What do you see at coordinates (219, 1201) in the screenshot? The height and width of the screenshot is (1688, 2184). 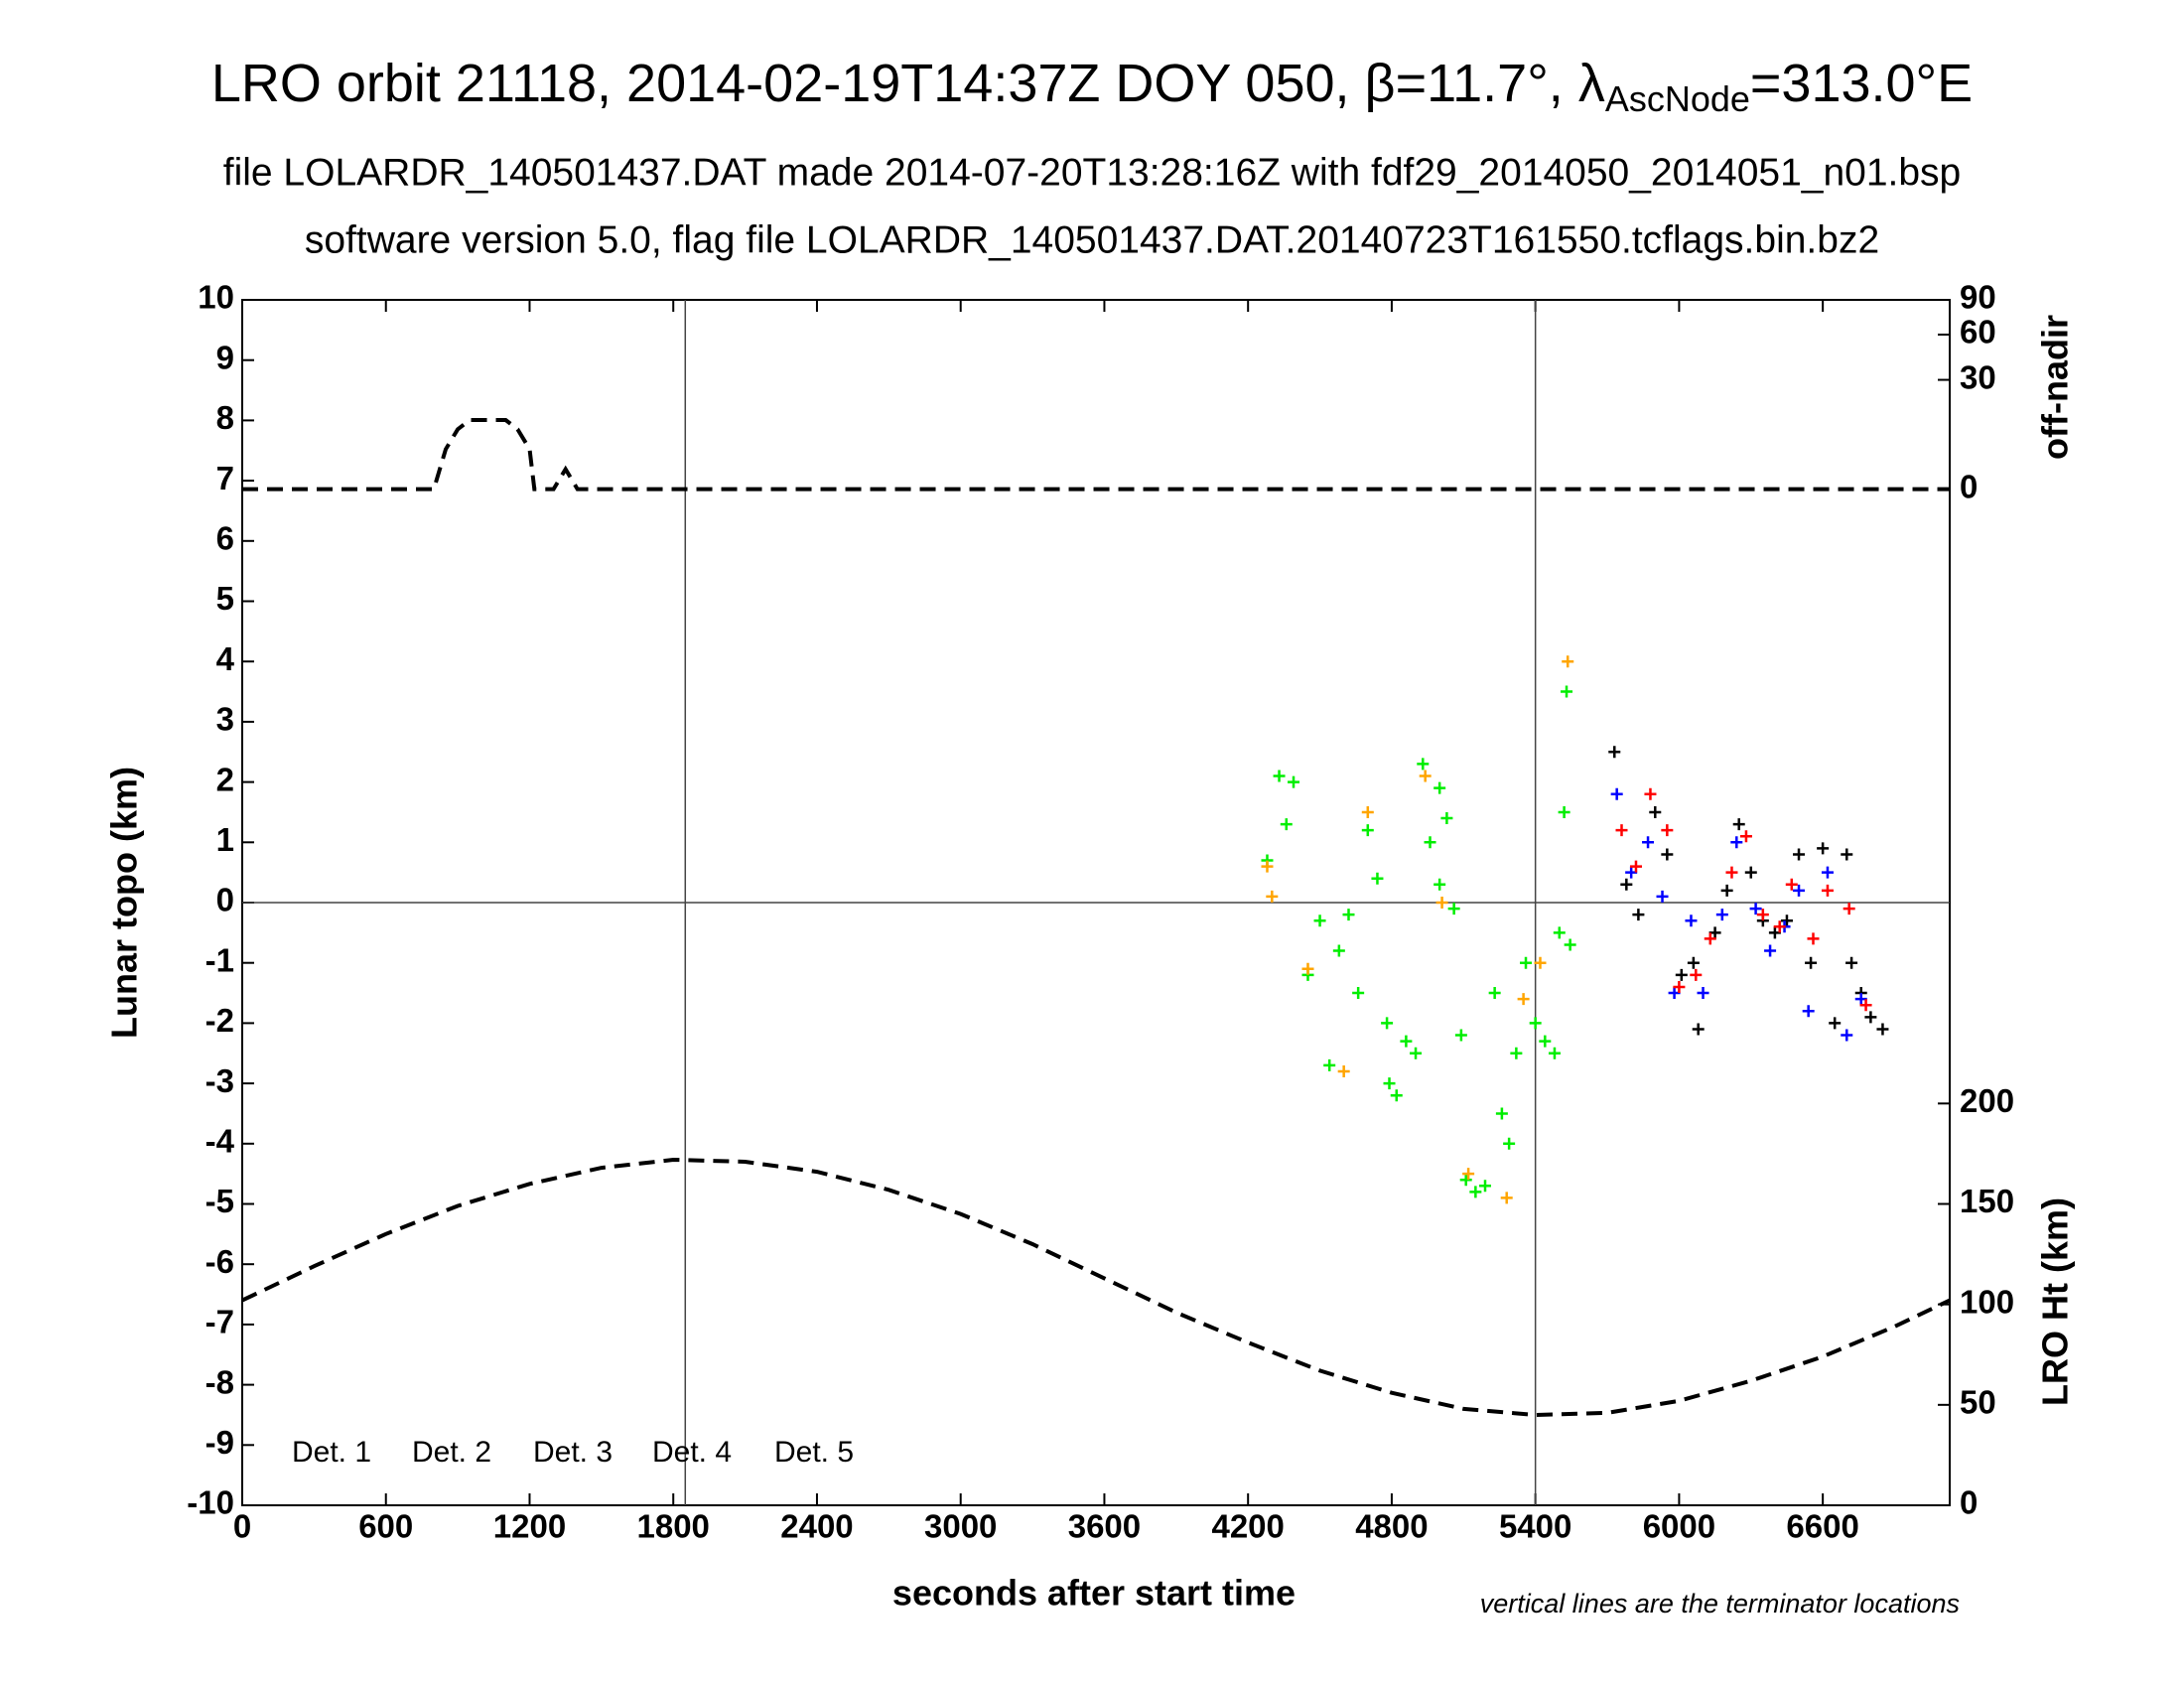 I see `y-tick-label: -5` at bounding box center [219, 1201].